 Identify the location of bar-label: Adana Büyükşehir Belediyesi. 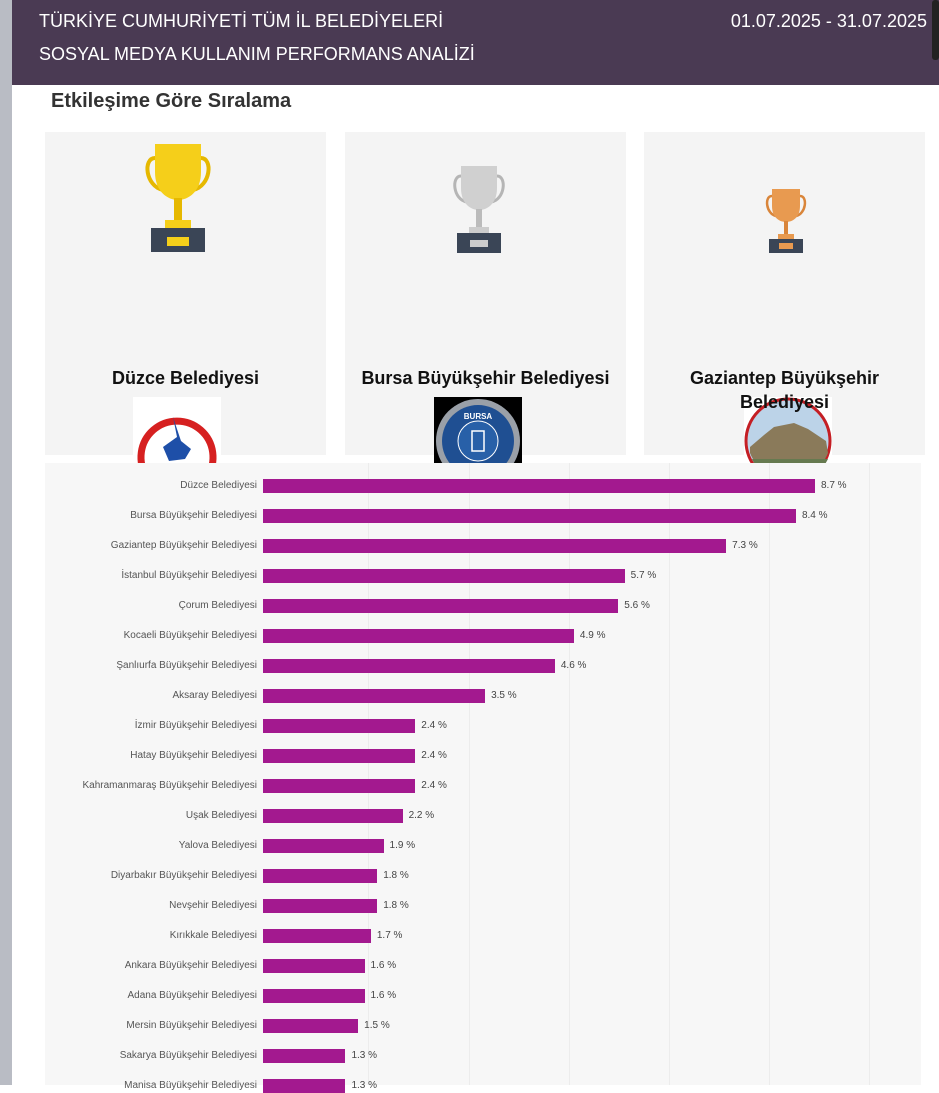
(192, 995).